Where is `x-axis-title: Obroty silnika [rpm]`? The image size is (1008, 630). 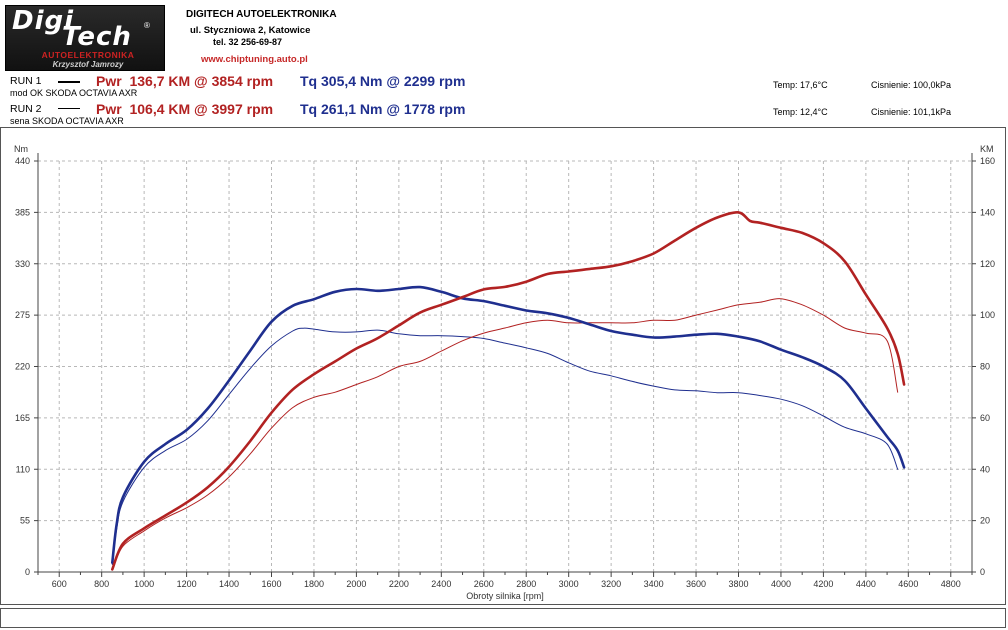 x-axis-title: Obroty silnika [rpm] is located at coordinates (505, 596).